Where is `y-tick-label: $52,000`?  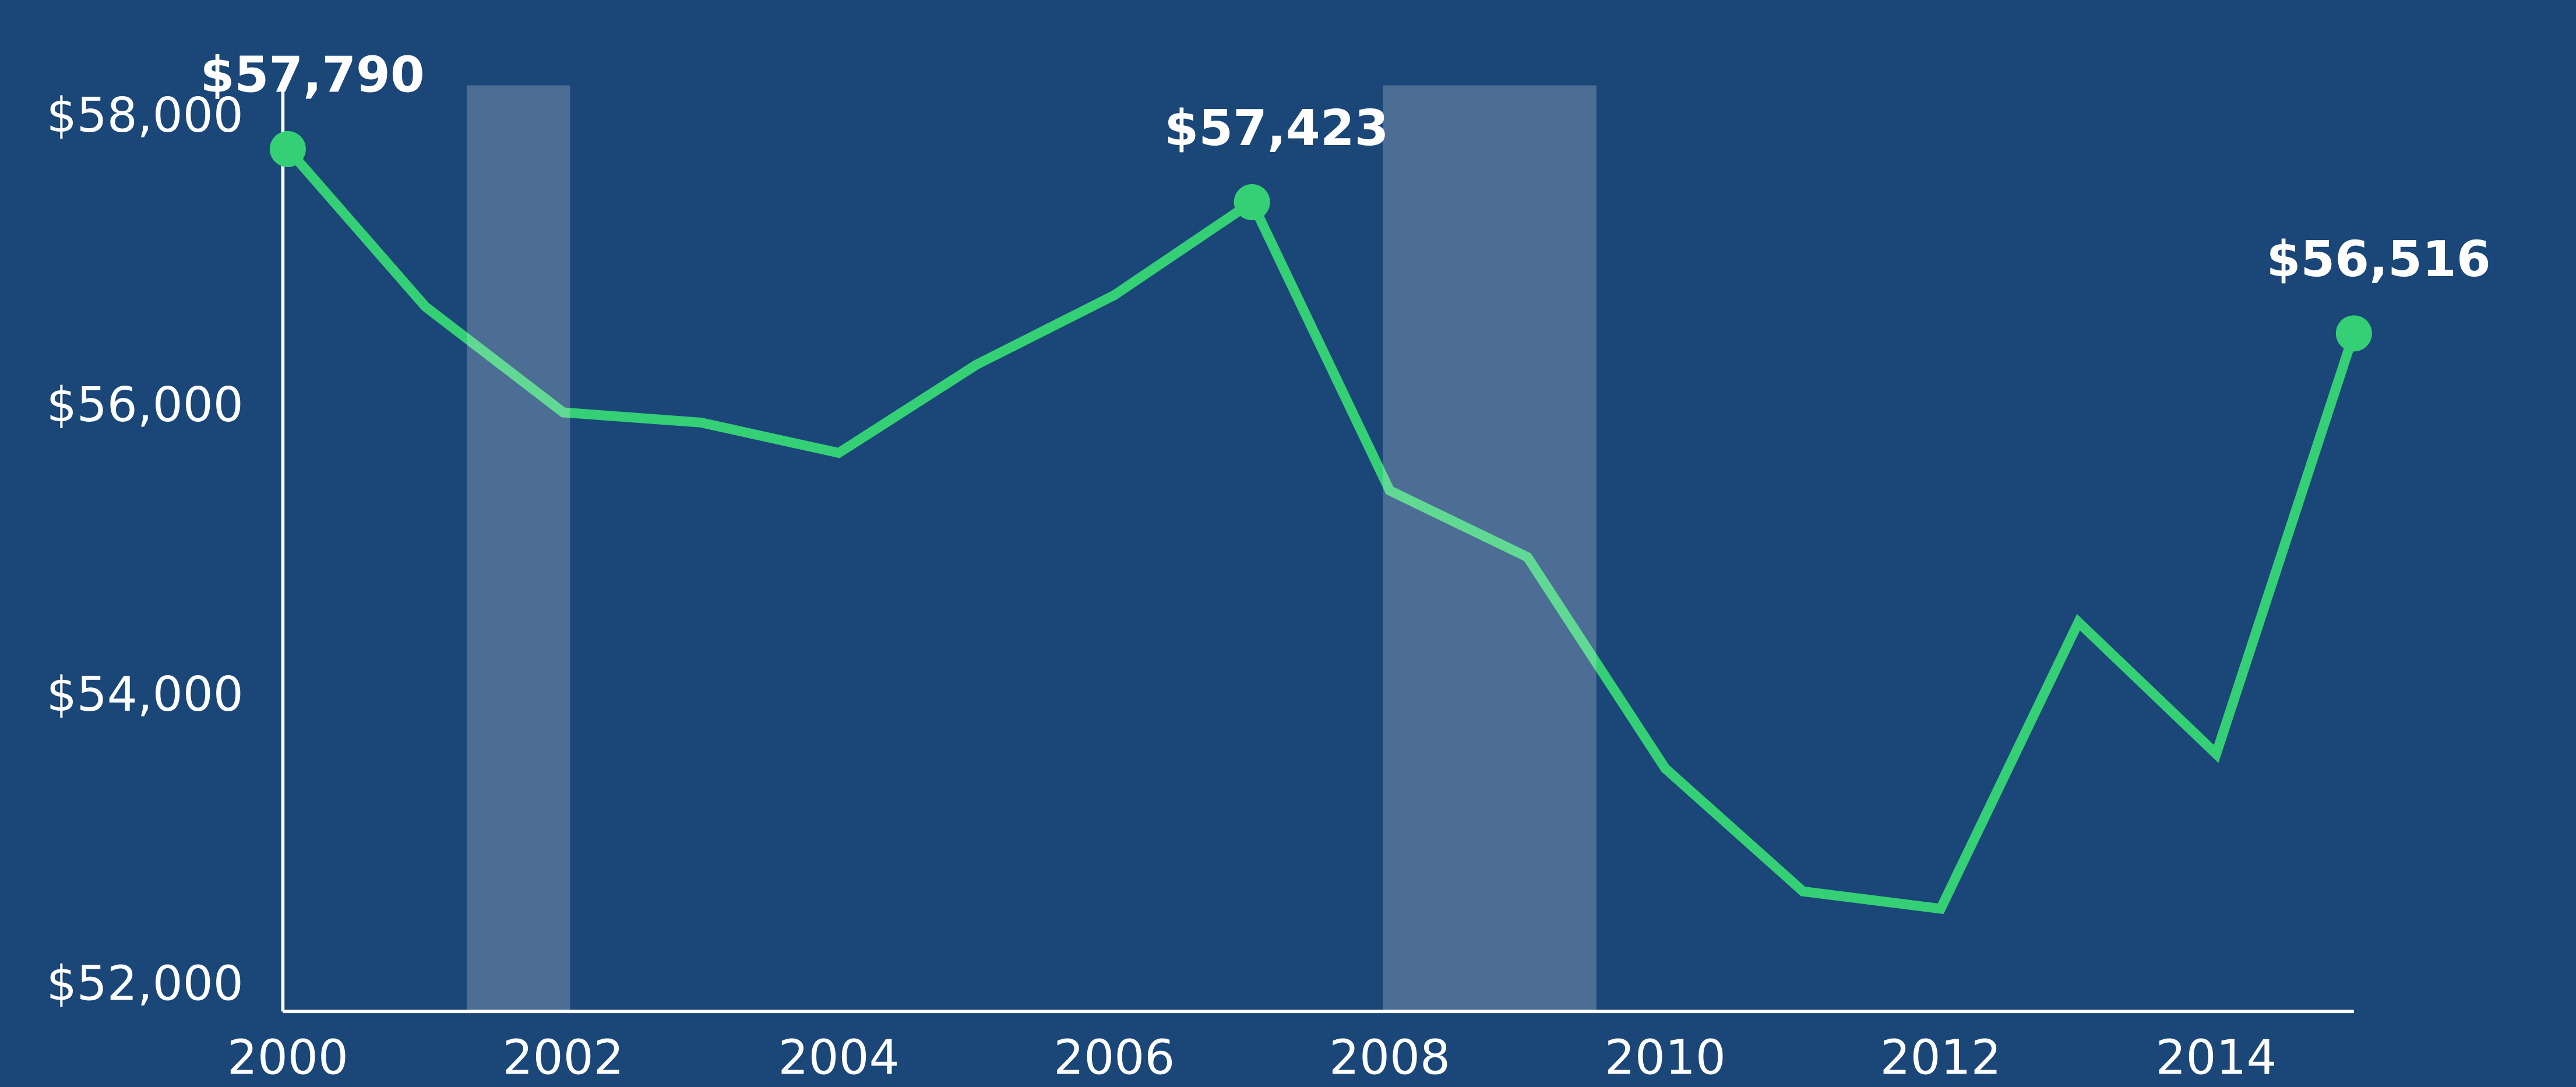
y-tick-label: $52,000 is located at coordinates (145, 984).